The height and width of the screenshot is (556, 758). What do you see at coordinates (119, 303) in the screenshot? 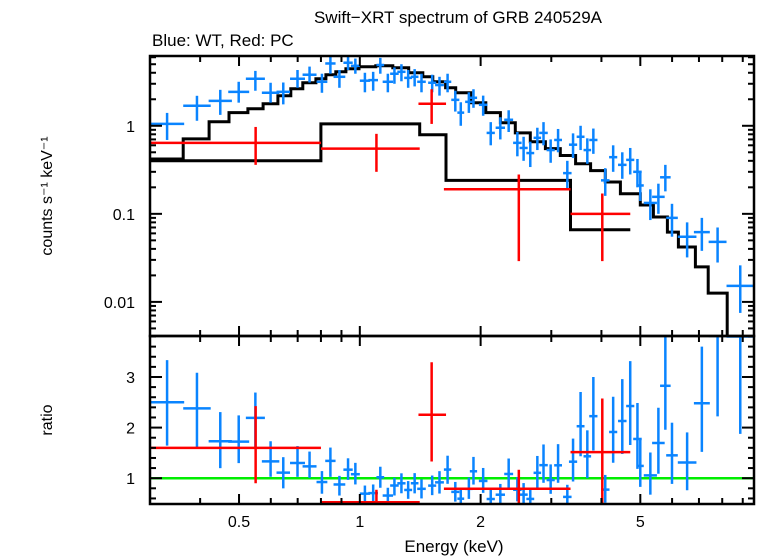
I see `top-y-tick-label: 0.01` at bounding box center [119, 303].